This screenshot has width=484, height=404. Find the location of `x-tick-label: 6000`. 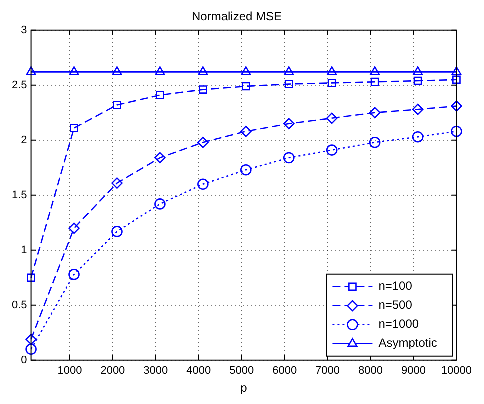

x-tick-label: 6000 is located at coordinates (285, 371).